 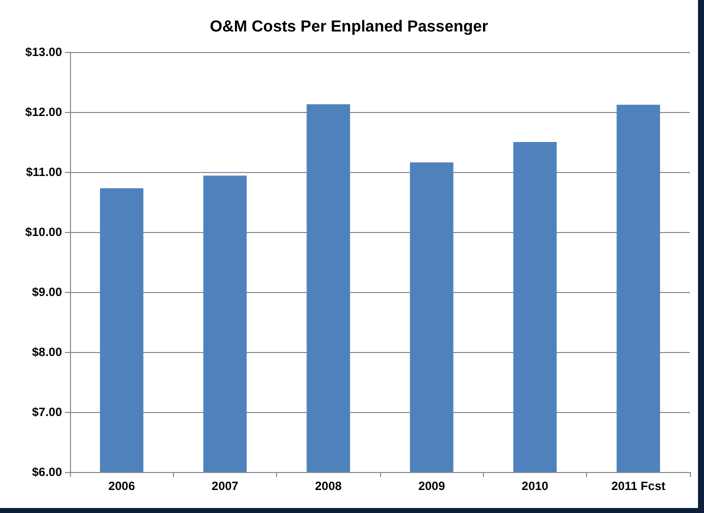 I want to click on y-tick-label: $10.00, so click(x=43, y=232).